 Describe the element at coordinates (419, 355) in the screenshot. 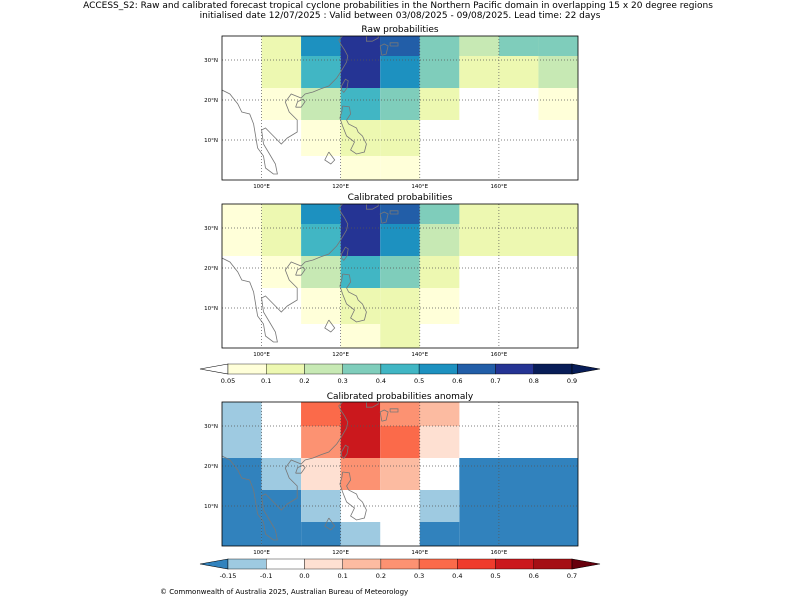

I see `longitude-tick-label: 140°E` at that location.